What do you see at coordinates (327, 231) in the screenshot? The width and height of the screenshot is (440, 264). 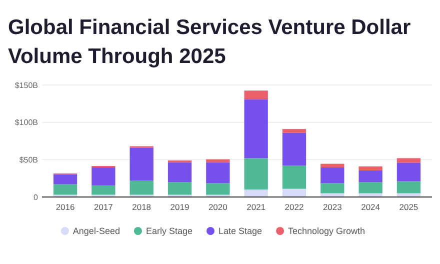 I see `legend-label: Technology Growth` at bounding box center [327, 231].